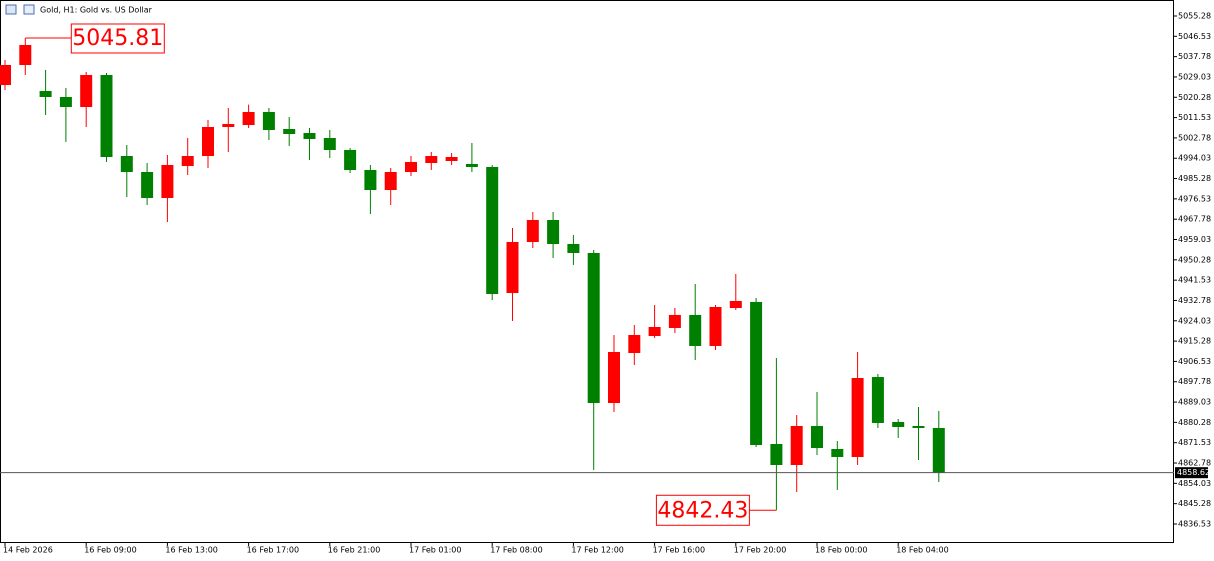  Describe the element at coordinates (354, 550) in the screenshot. I see `x-tick-label: 16 Feb 21:00` at that location.